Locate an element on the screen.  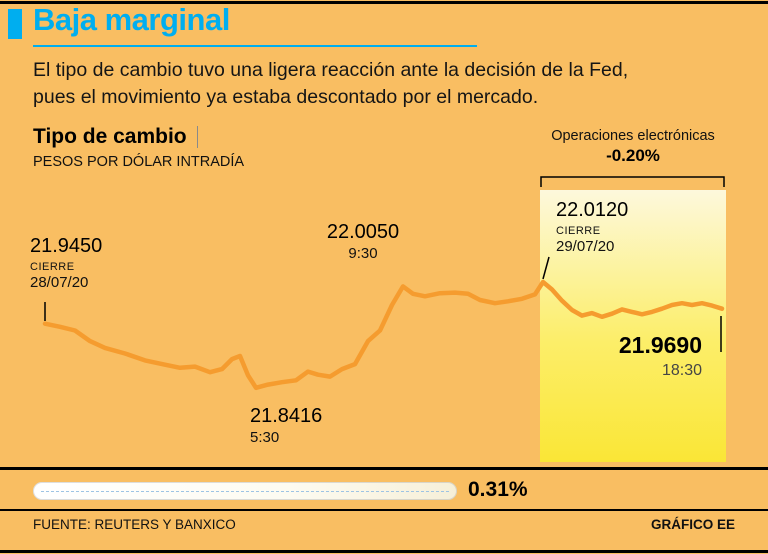
annotation-low: 21.8416 5:30 is located at coordinates (286, 425).